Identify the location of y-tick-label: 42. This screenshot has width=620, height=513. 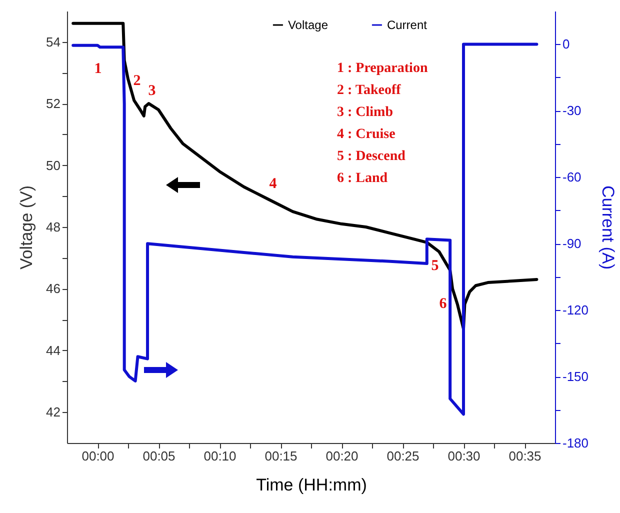
(53, 412).